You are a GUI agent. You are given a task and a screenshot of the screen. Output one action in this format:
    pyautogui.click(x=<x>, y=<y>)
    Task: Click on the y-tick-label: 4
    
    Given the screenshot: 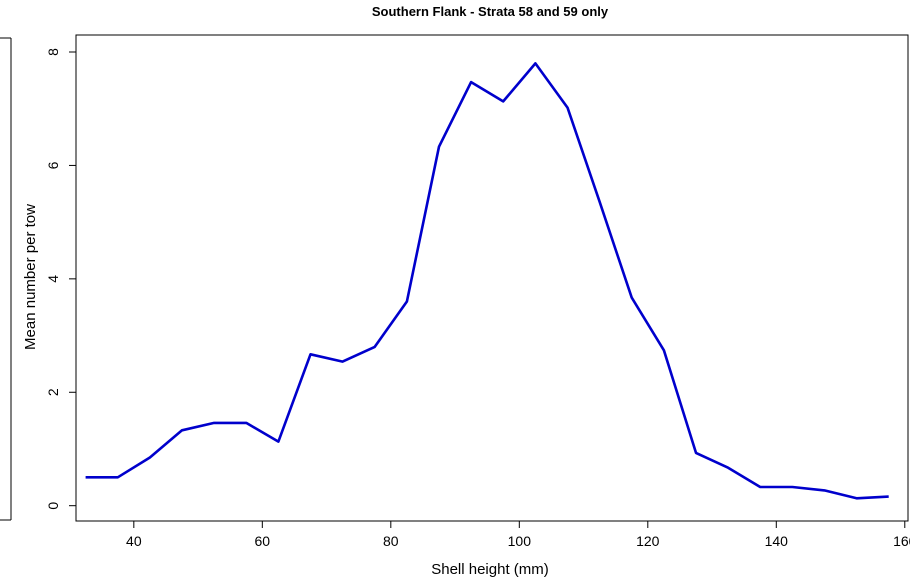 What is the action you would take?
    pyautogui.click(x=53, y=279)
    